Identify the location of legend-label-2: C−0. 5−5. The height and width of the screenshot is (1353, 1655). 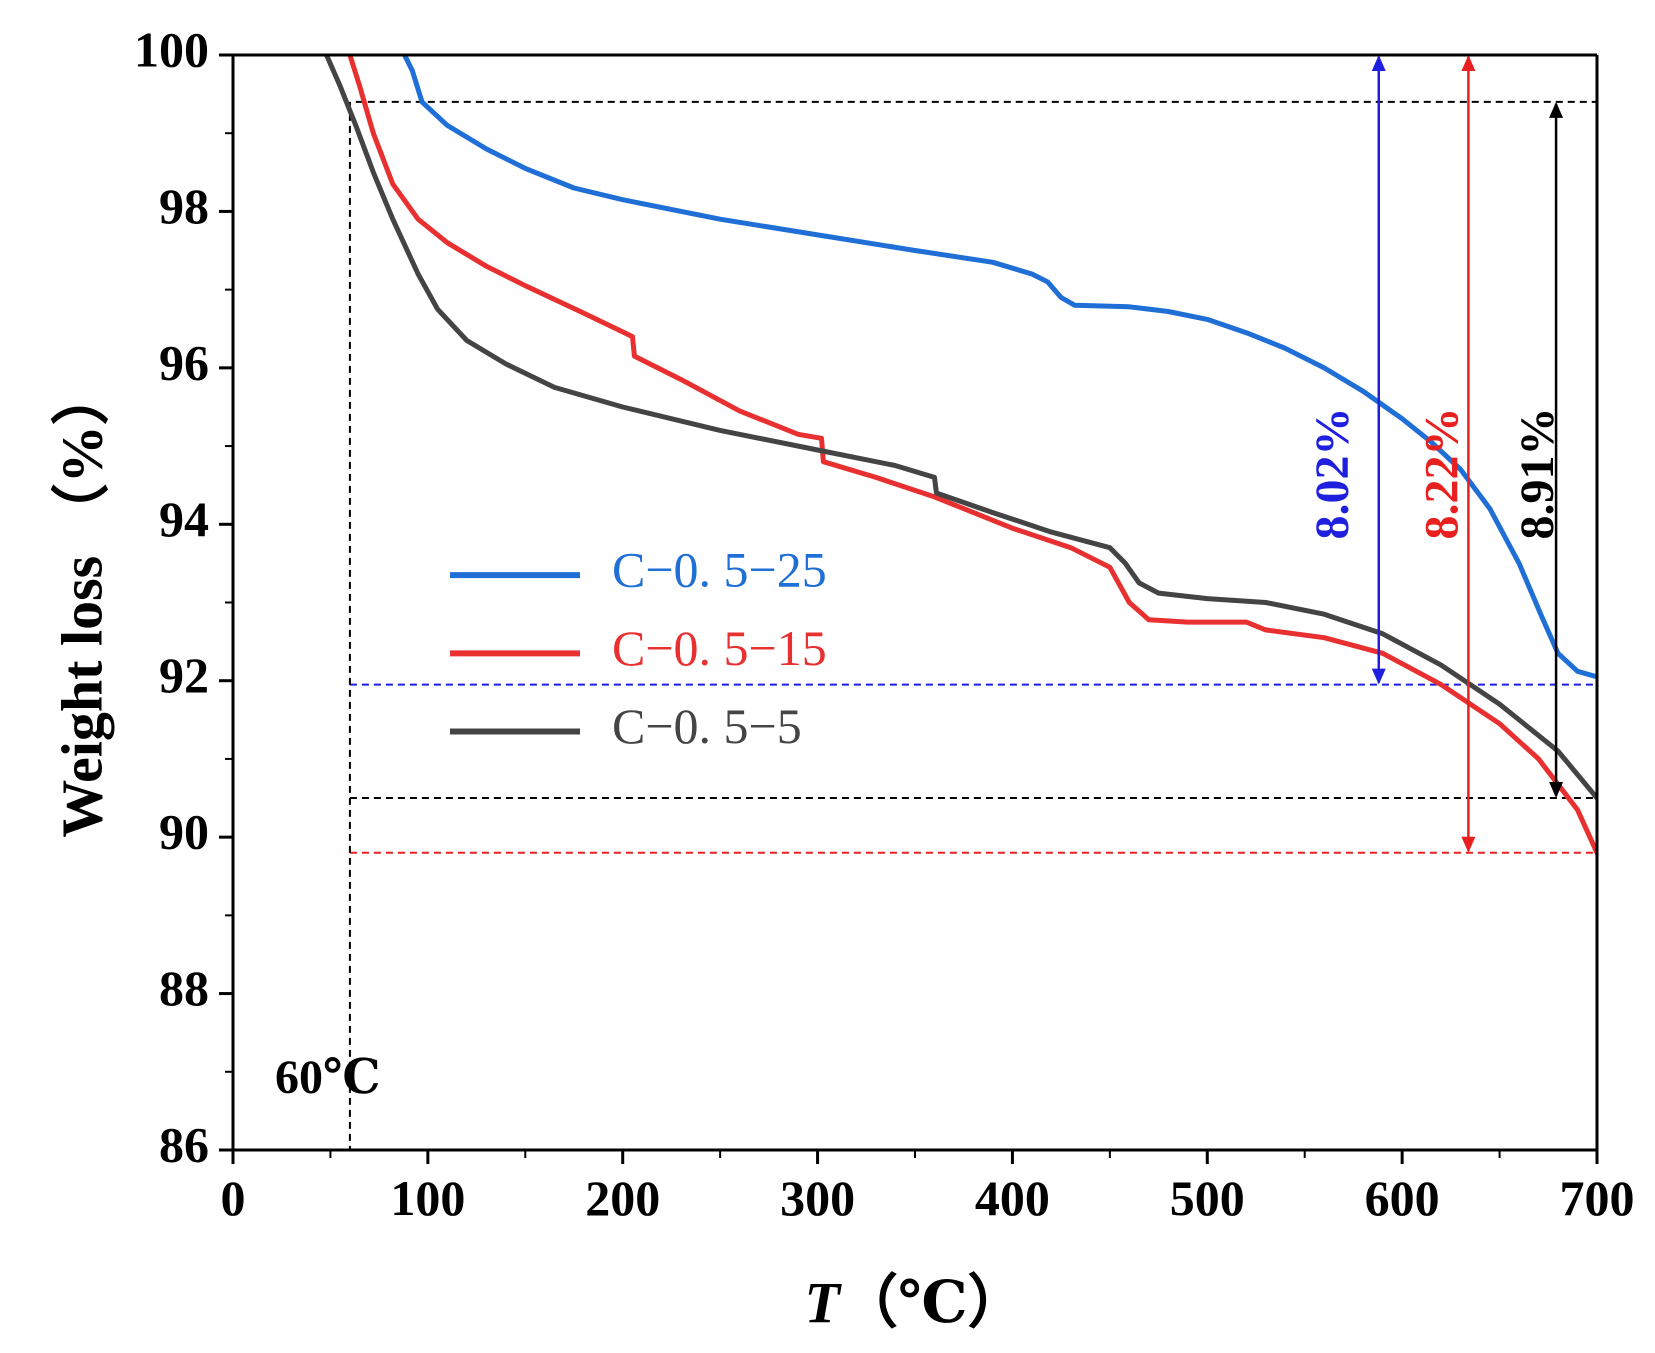
(707, 726).